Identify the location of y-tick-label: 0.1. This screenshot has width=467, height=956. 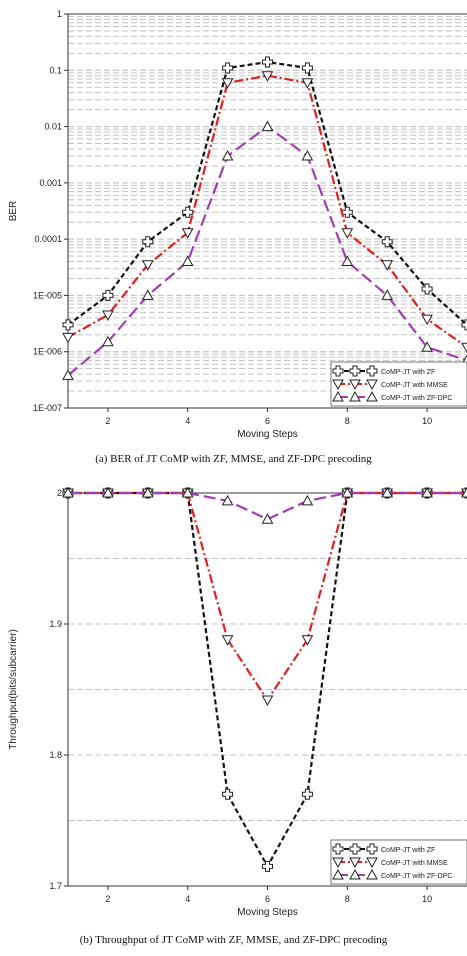
(55, 70).